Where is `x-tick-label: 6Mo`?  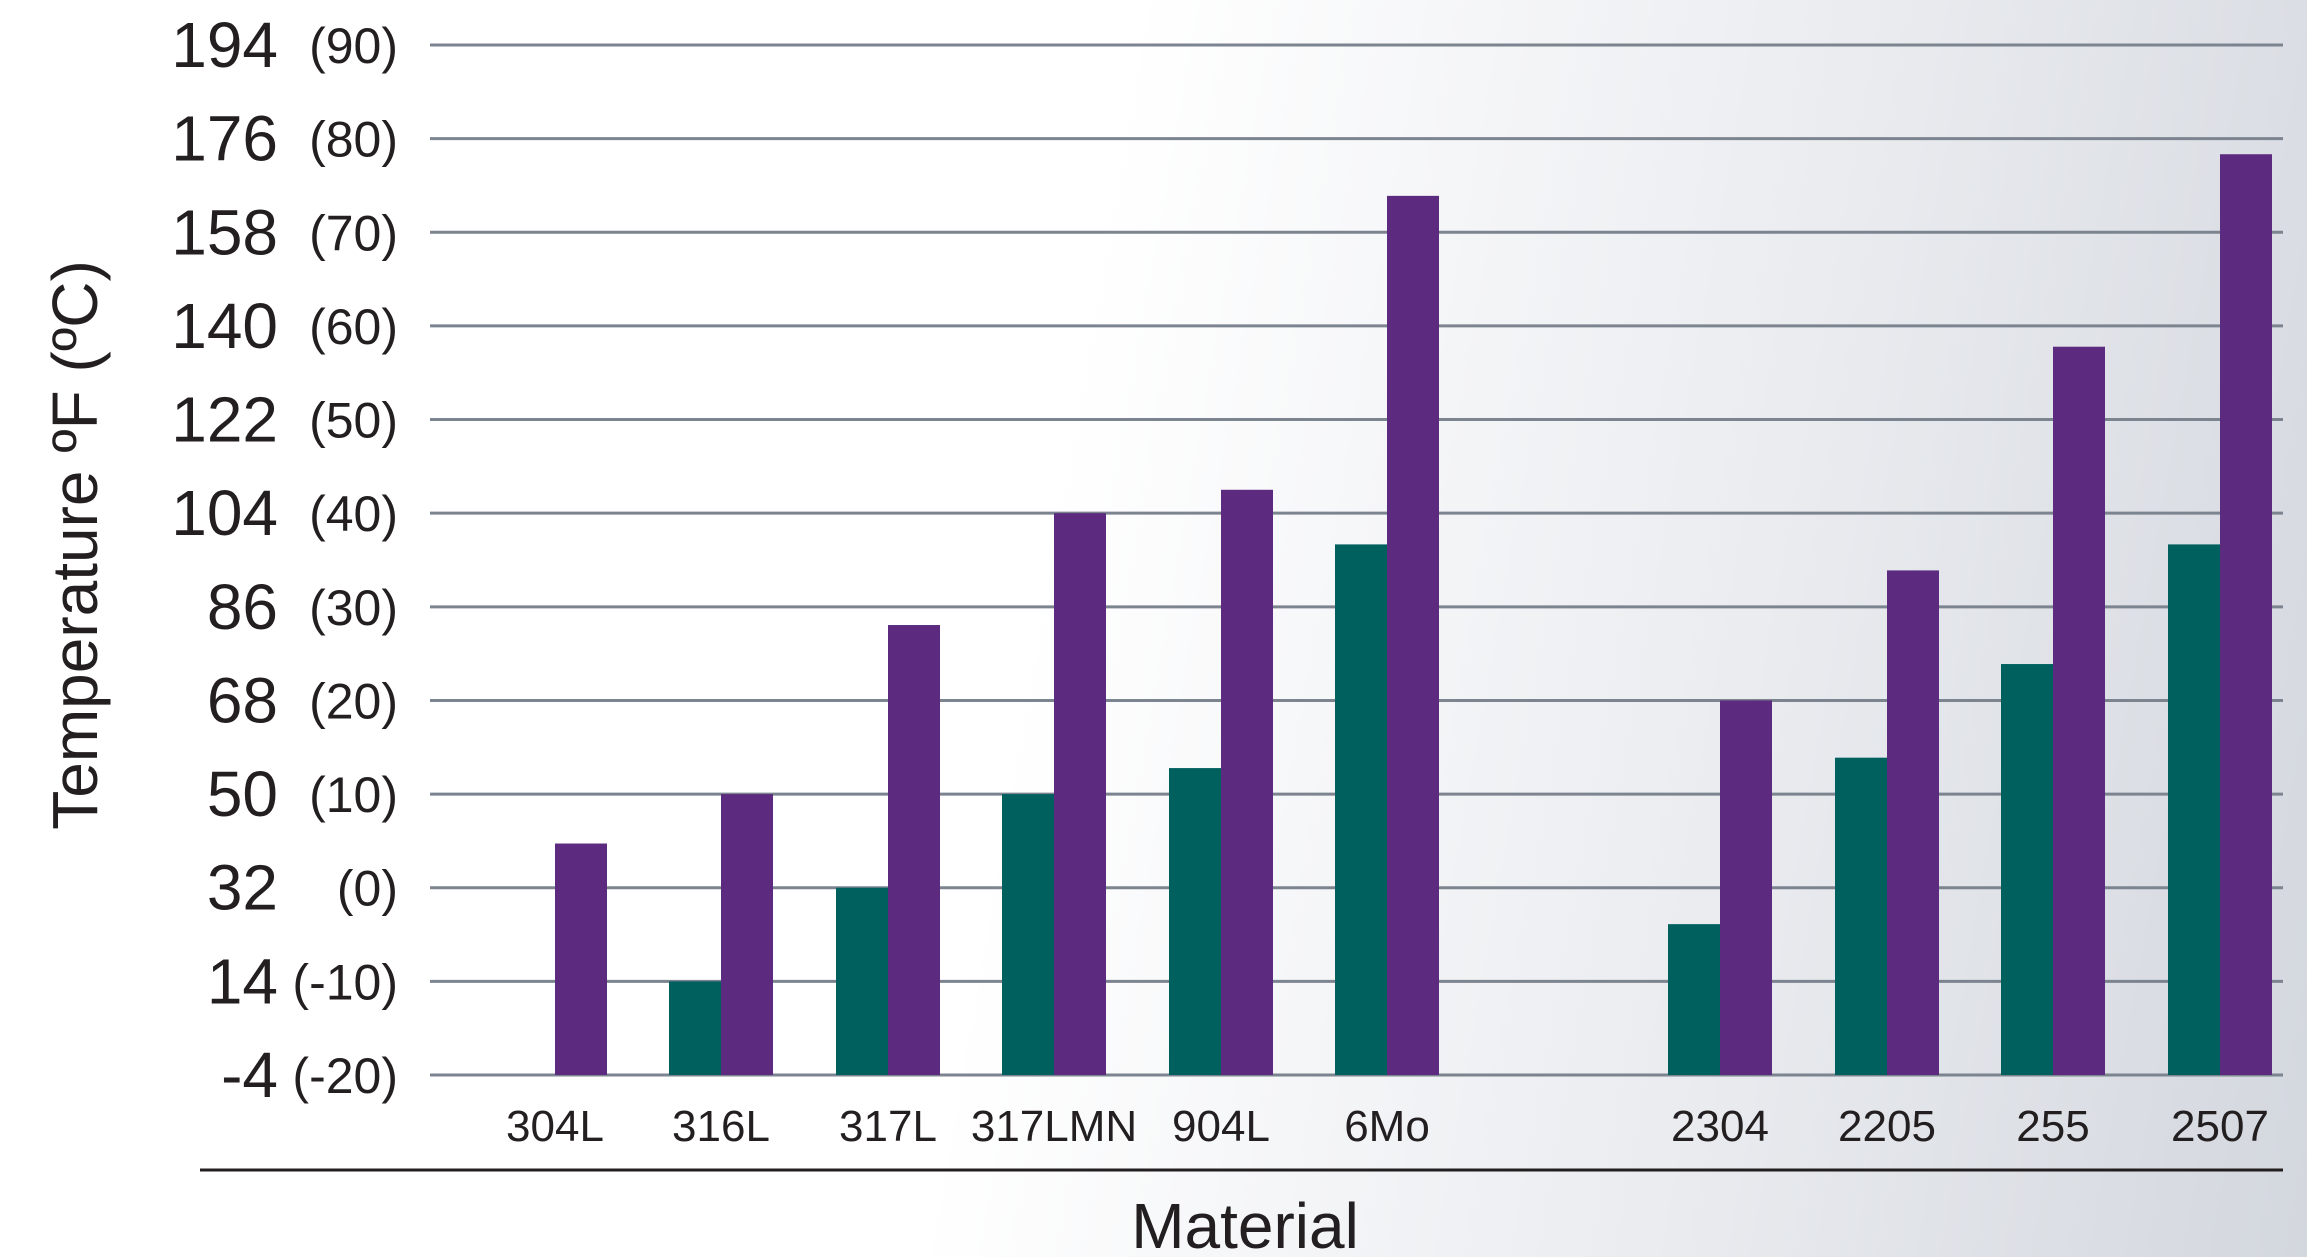 x-tick-label: 6Mo is located at coordinates (1387, 1126).